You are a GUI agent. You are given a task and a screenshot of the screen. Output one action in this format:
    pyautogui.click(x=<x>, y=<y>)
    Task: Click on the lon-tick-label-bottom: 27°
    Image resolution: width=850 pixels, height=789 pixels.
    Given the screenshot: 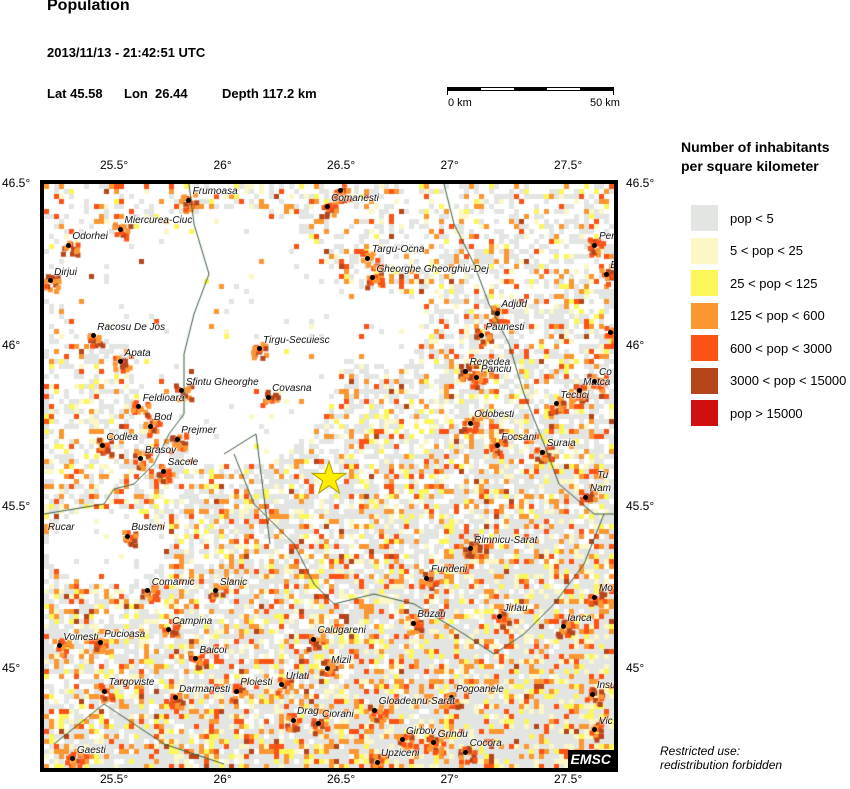 What is the action you would take?
    pyautogui.click(x=449, y=779)
    